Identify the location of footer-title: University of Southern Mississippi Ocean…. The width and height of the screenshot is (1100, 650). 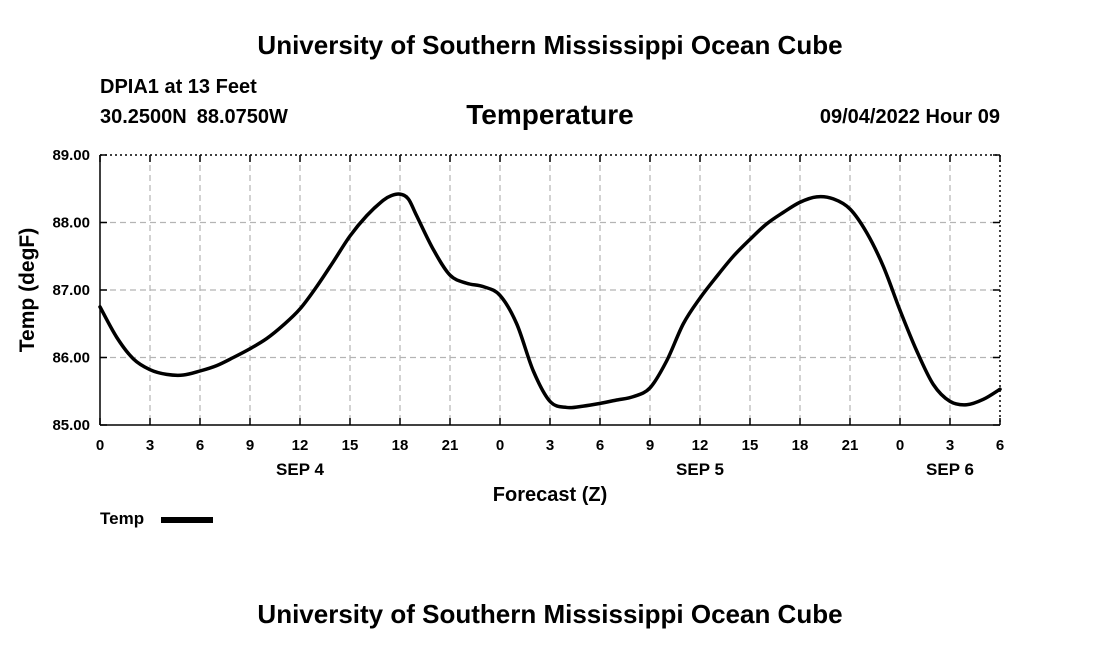
(550, 614).